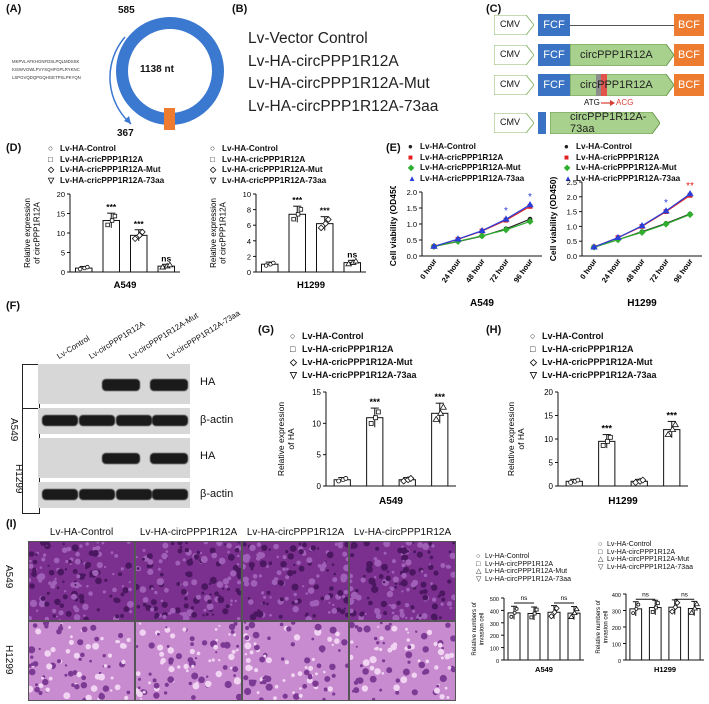  What do you see at coordinates (157, 69) in the screenshot?
I see `circrna-length: 1138 nt` at bounding box center [157, 69].